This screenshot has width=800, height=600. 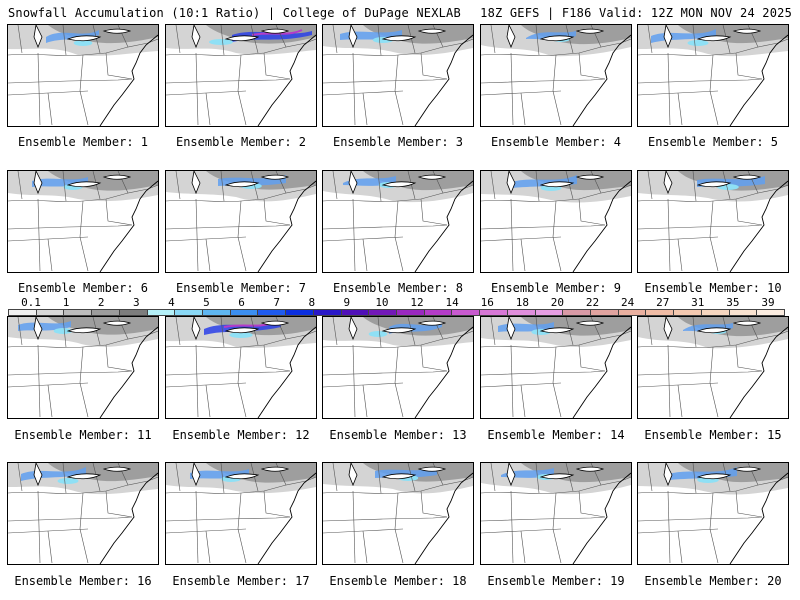 I want to click on colorbar-tick-label: 1, so click(x=66, y=302).